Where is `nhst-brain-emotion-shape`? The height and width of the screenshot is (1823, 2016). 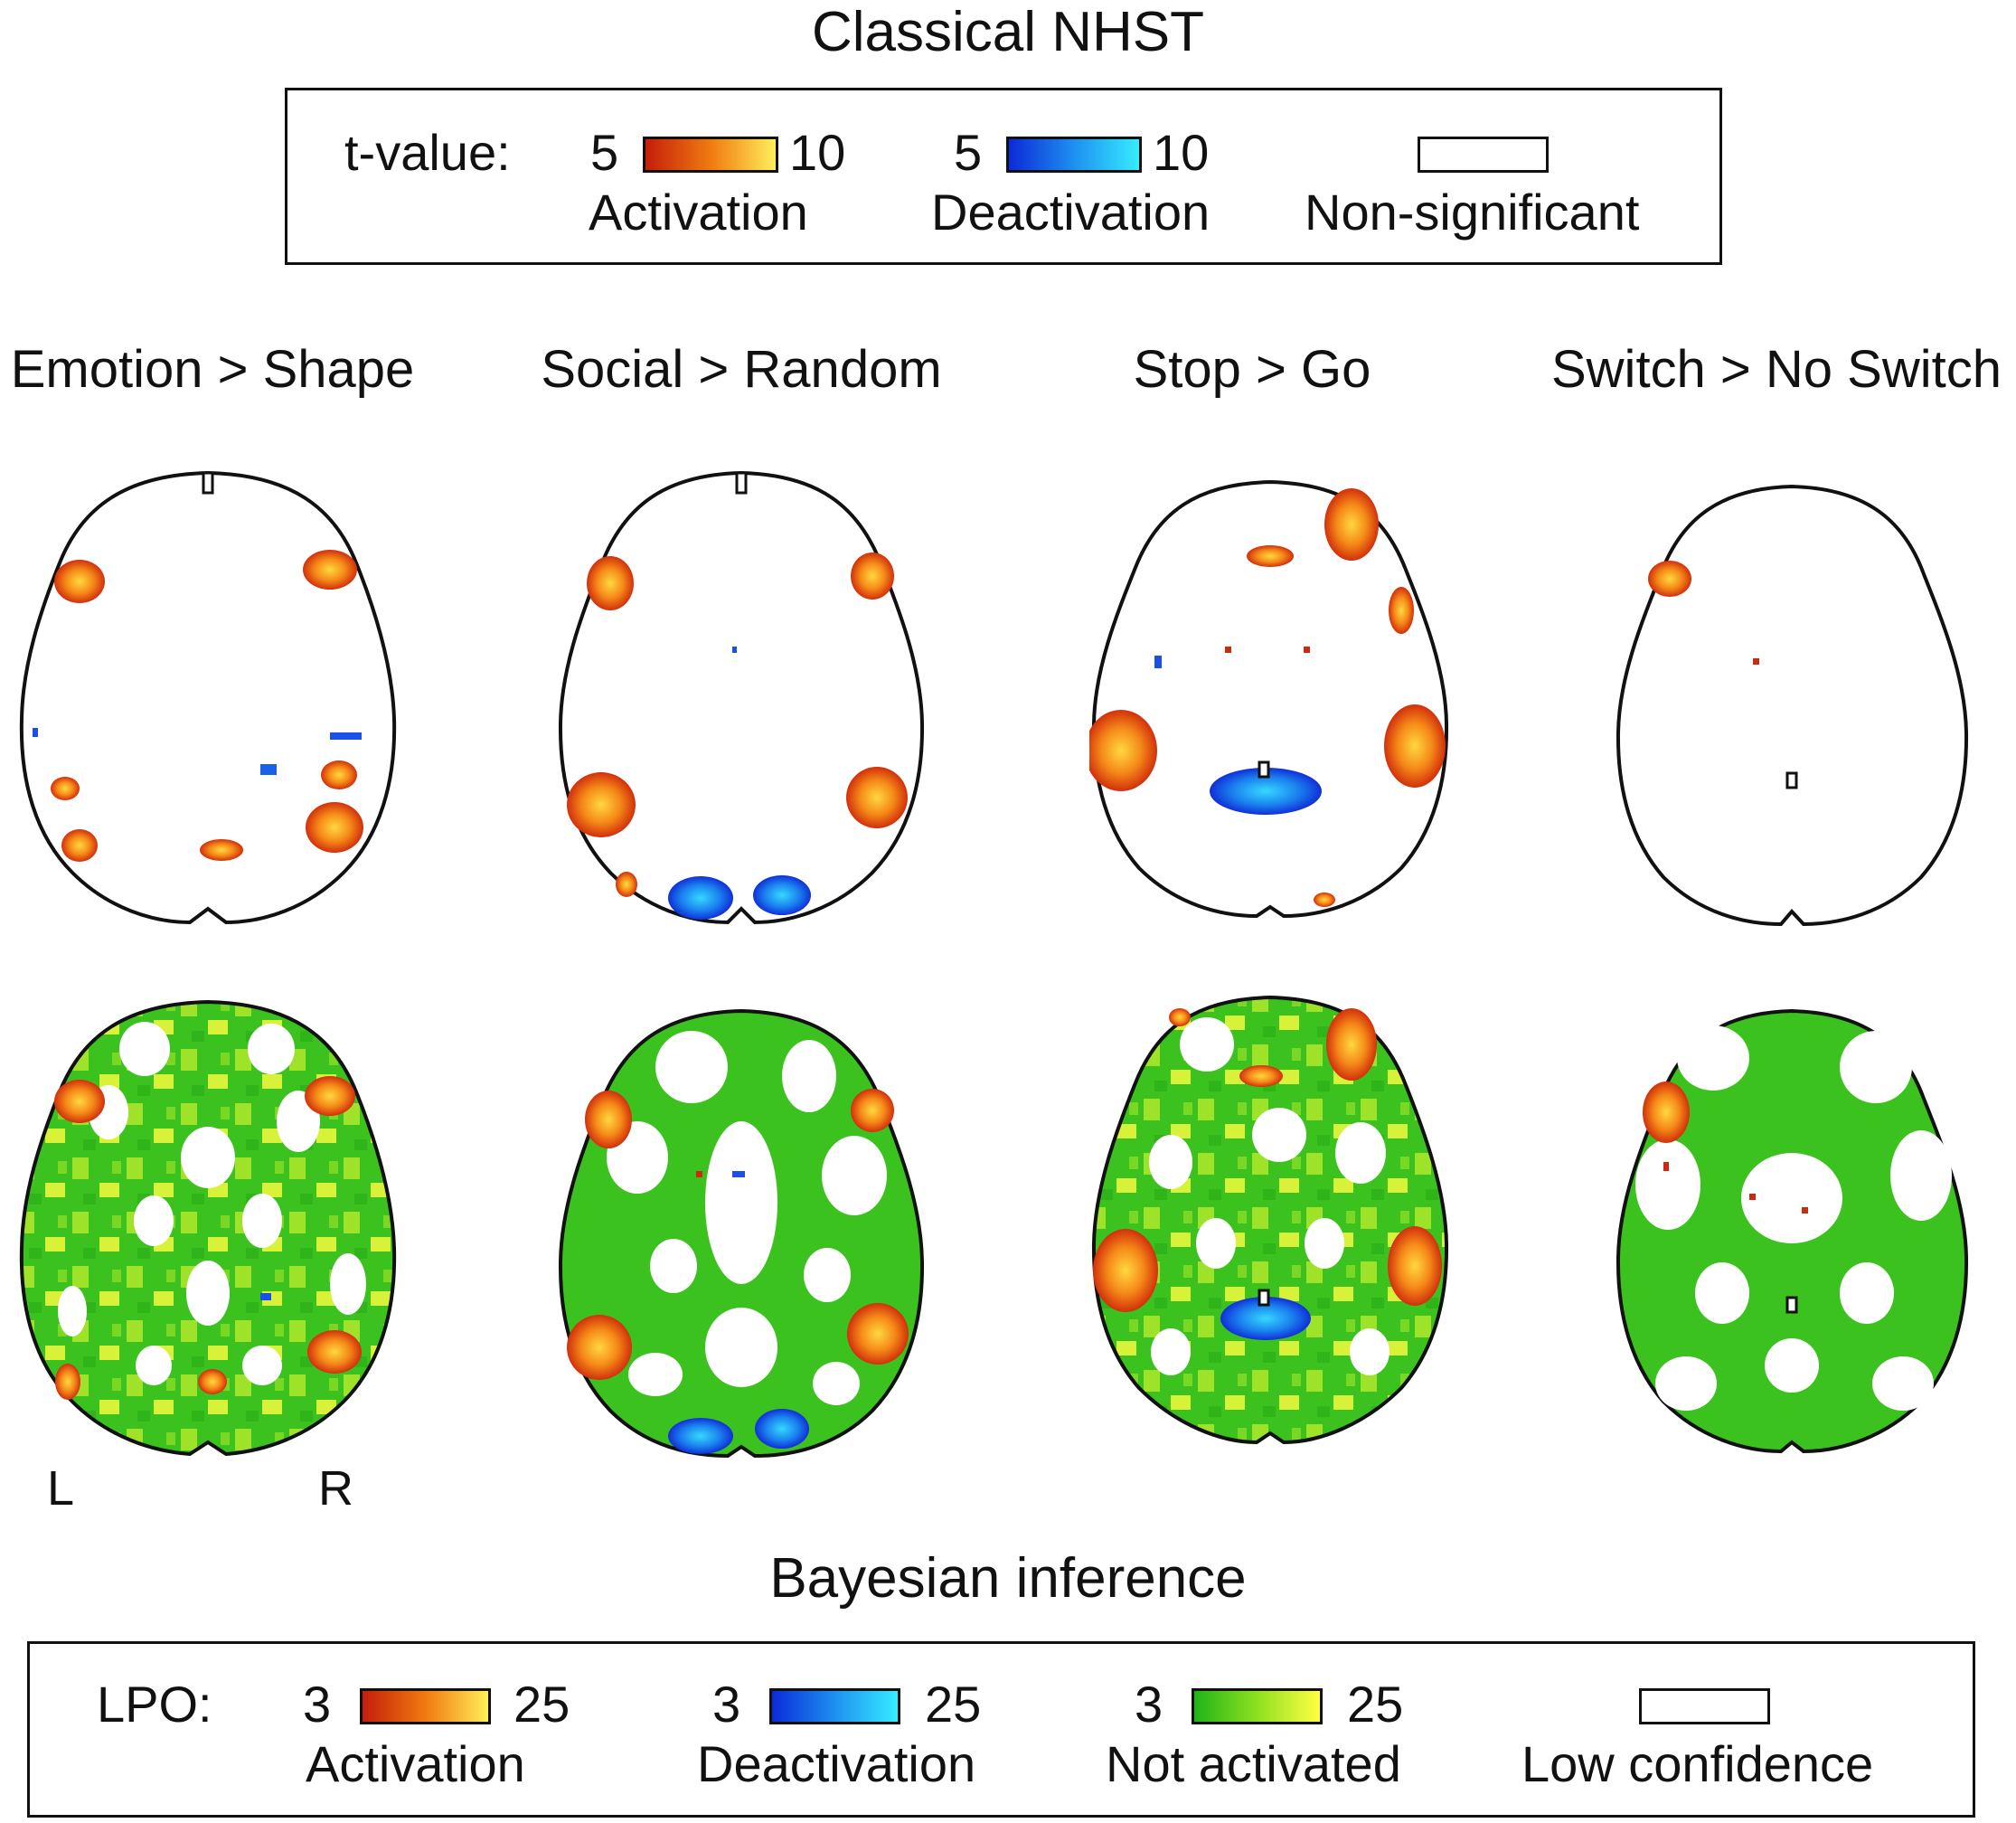
nhst-brain-emotion-shape is located at coordinates (208, 697).